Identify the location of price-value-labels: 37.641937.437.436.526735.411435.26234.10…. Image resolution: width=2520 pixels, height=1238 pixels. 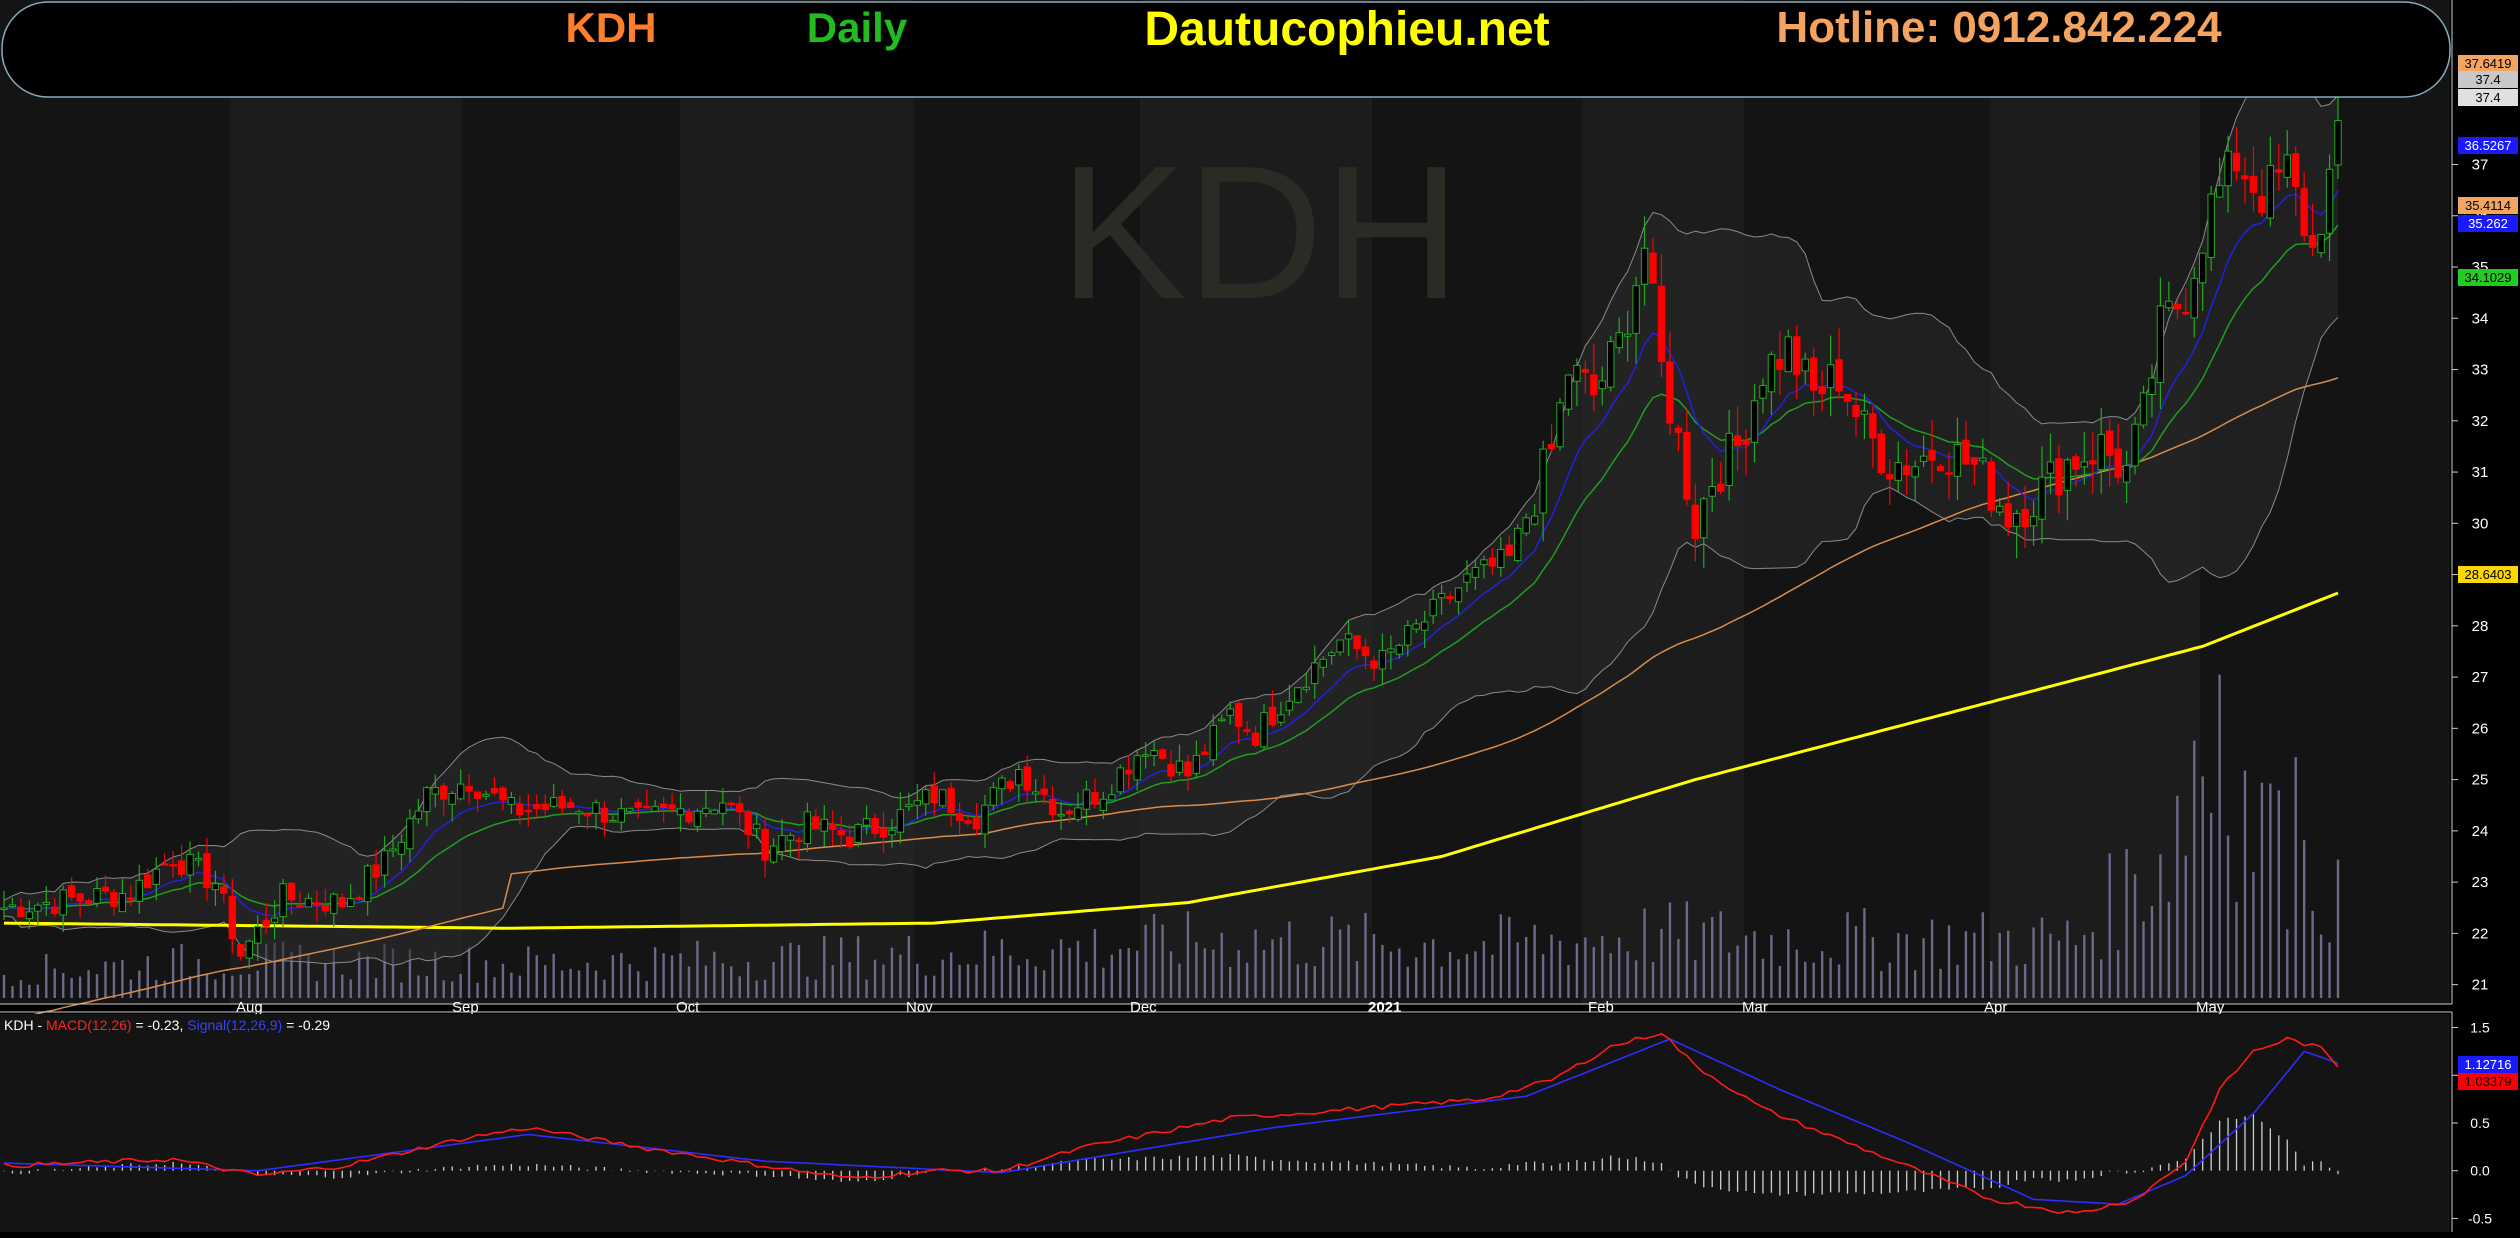
(2488, 319).